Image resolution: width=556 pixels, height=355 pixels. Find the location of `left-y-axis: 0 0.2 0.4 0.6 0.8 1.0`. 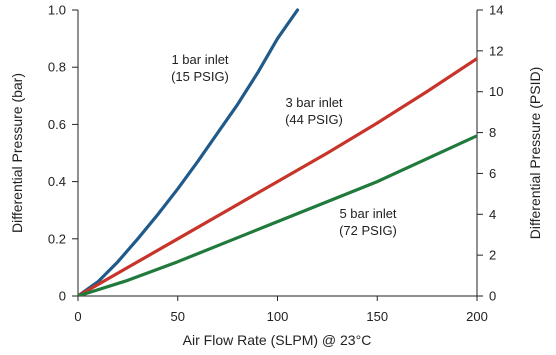

left-y-axis: 0 0.2 0.4 0.6 0.8 1.0 is located at coordinates (63, 153).